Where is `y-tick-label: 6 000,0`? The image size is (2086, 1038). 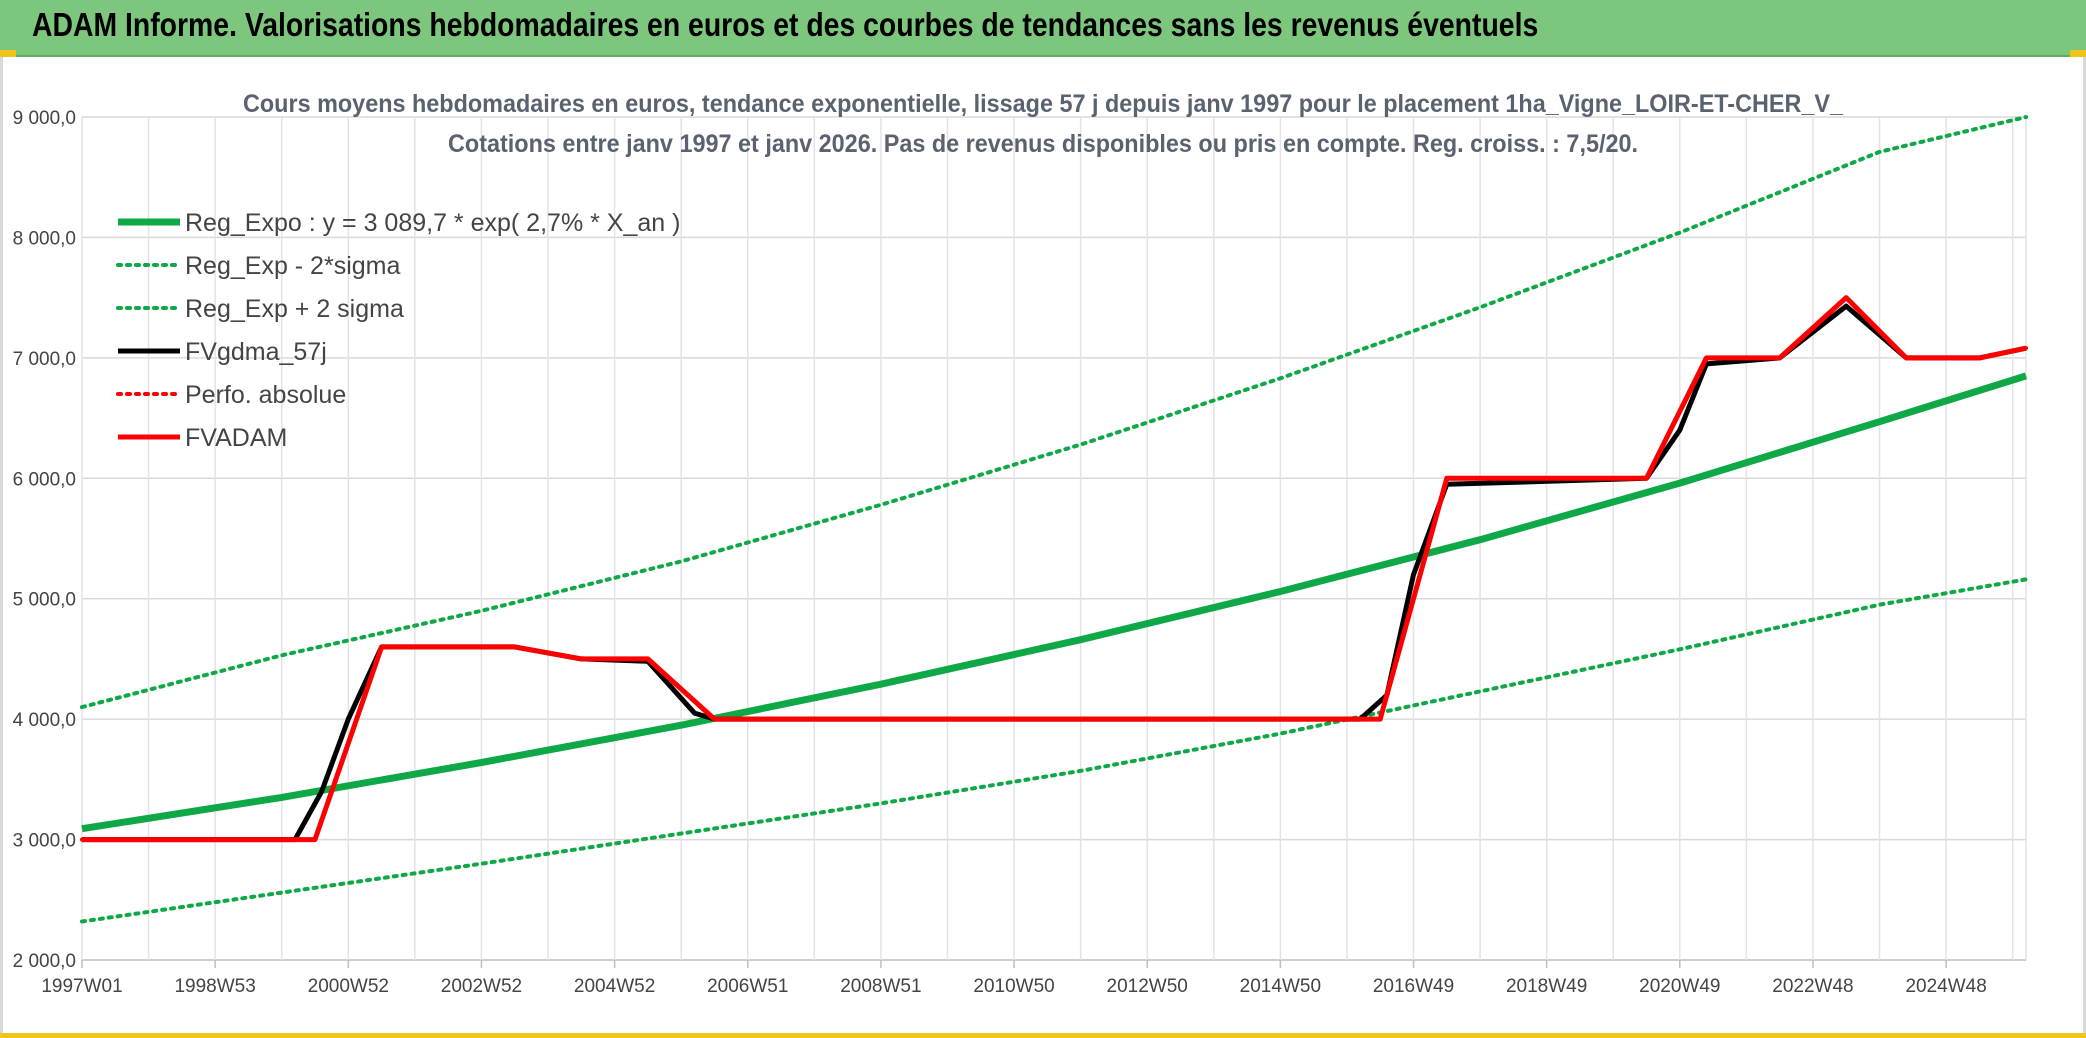
y-tick-label: 6 000,0 is located at coordinates (44, 479).